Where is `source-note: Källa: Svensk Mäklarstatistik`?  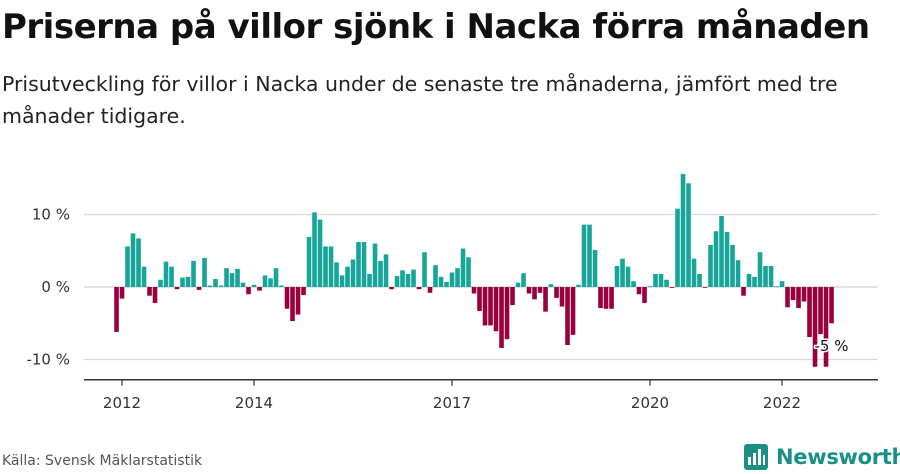 source-note: Källa: Svensk Mäklarstatistik is located at coordinates (102, 461).